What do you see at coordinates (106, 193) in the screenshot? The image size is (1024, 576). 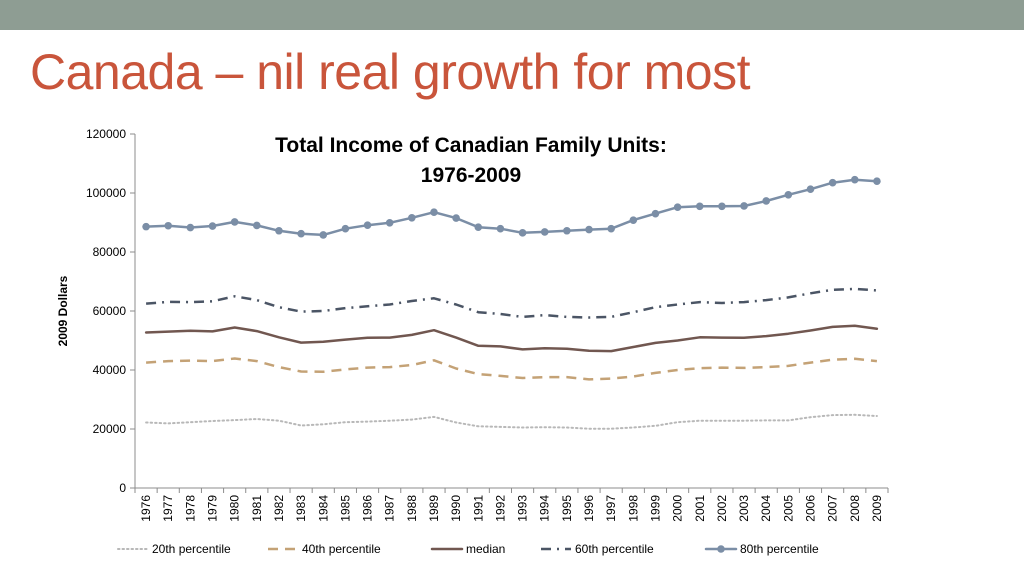 I see `y-tick-label: 100000` at bounding box center [106, 193].